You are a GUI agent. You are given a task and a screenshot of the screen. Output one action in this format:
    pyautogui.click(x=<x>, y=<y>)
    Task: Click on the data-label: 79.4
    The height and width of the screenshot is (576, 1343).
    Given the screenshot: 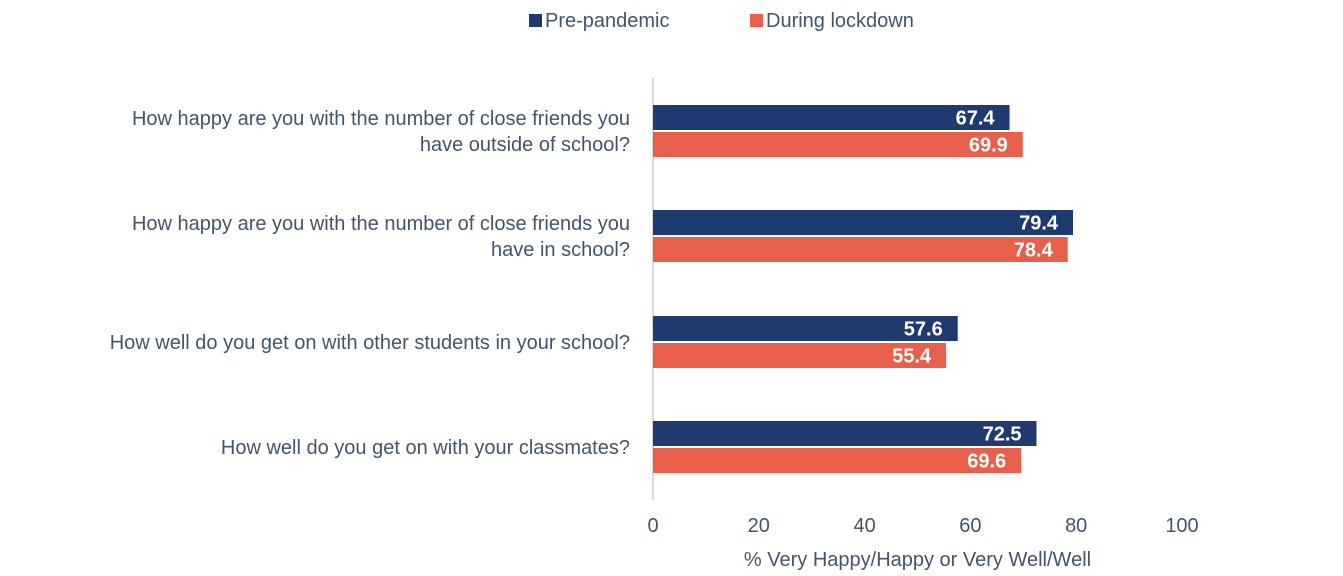 What is the action you would take?
    pyautogui.click(x=1039, y=224)
    